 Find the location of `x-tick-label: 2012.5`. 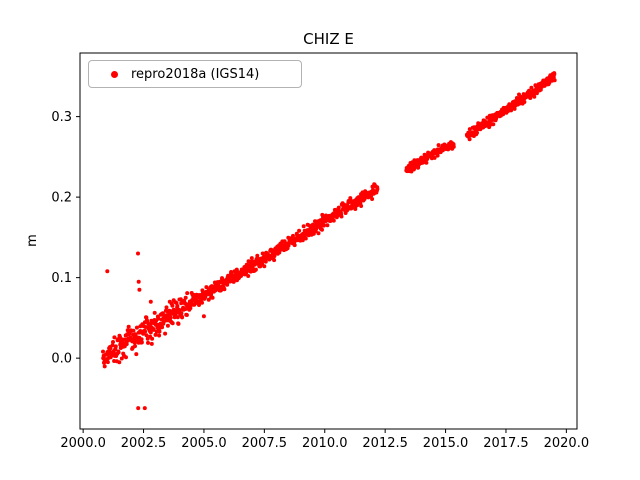

x-tick-label: 2012.5 is located at coordinates (385, 443).